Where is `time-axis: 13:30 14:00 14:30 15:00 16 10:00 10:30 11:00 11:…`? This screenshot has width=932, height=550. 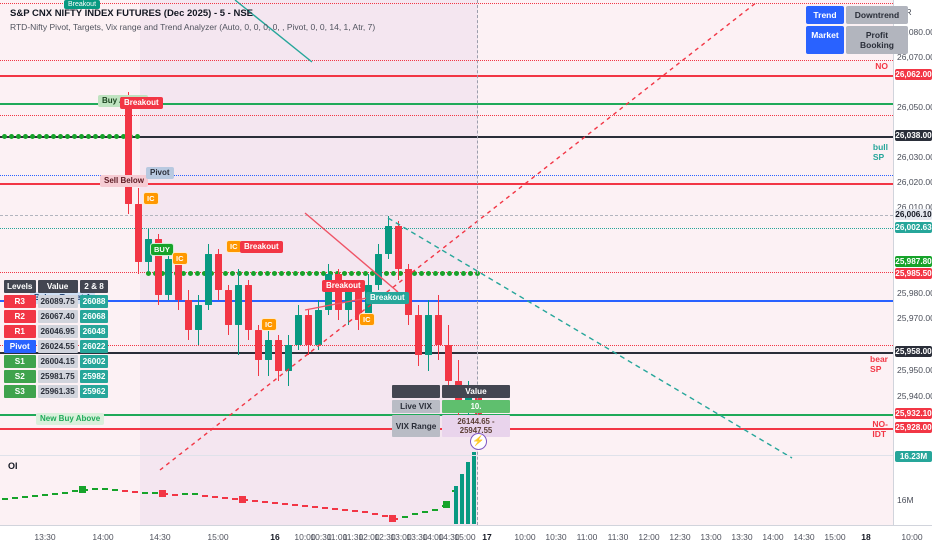 time-axis: 13:30 14:00 14:30 15:00 16 10:00 10:30 11:00 11:… is located at coordinates (466, 537).